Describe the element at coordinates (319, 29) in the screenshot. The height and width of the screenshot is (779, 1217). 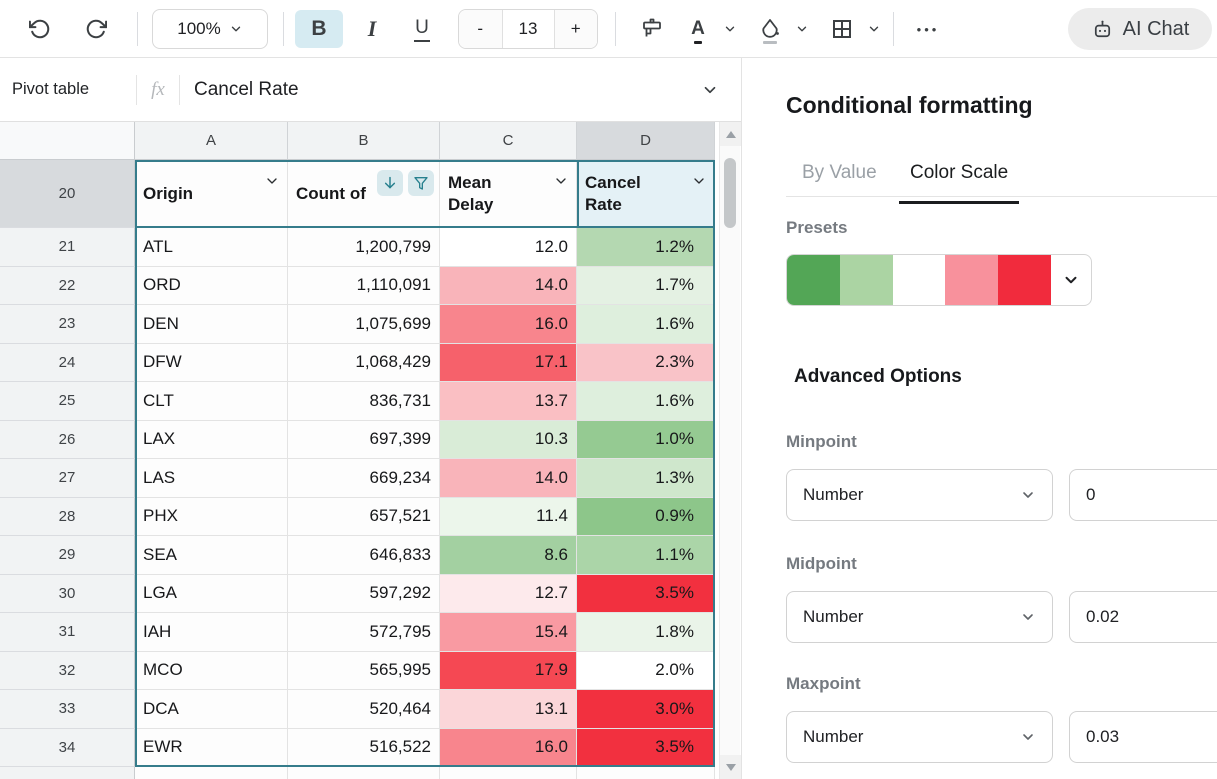
I see `bold-button: B` at that location.